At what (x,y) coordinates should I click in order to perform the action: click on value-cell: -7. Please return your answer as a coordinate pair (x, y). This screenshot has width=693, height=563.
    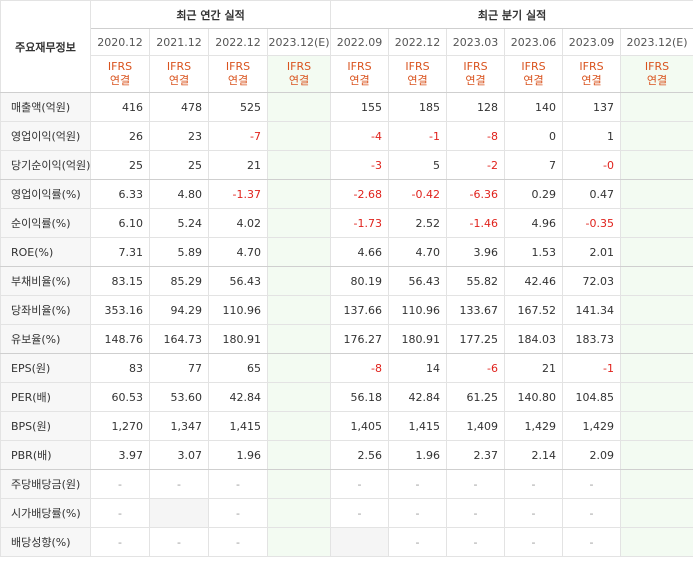
    Looking at the image, I should click on (238, 136).